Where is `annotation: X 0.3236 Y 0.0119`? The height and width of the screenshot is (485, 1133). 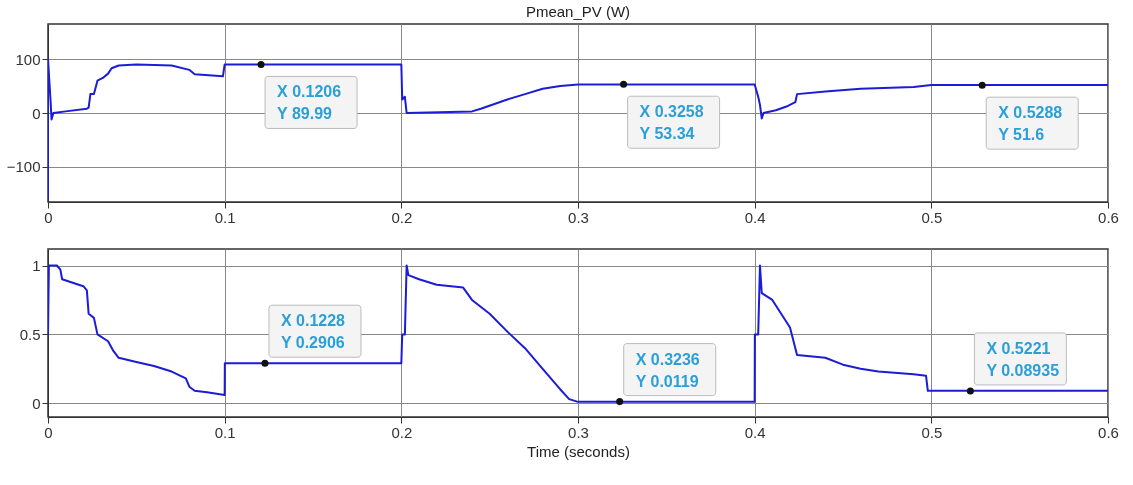 annotation: X 0.3236 Y 0.0119 is located at coordinates (667, 370).